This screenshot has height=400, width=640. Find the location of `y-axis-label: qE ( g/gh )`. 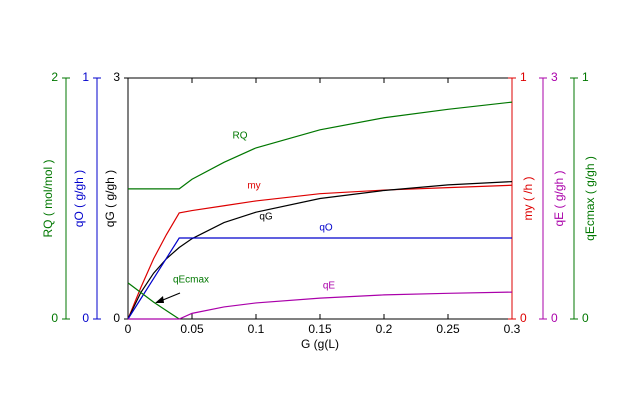

y-axis-label: qE ( g/gh ) is located at coordinates (559, 198).